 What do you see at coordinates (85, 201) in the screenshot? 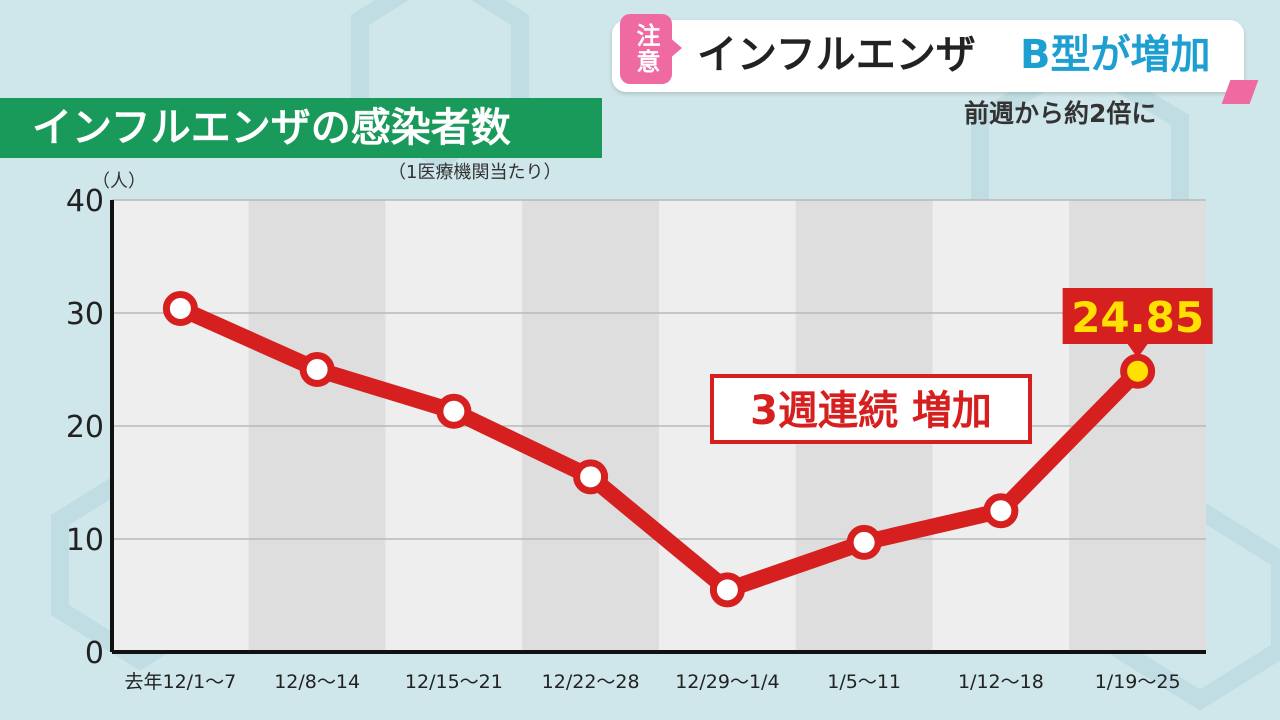
I see `y-tick-label: 40` at bounding box center [85, 201].